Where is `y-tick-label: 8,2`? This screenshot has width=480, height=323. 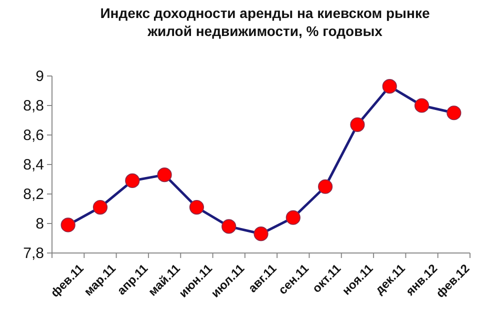
y-tick-label: 8,2 is located at coordinates (33, 194).